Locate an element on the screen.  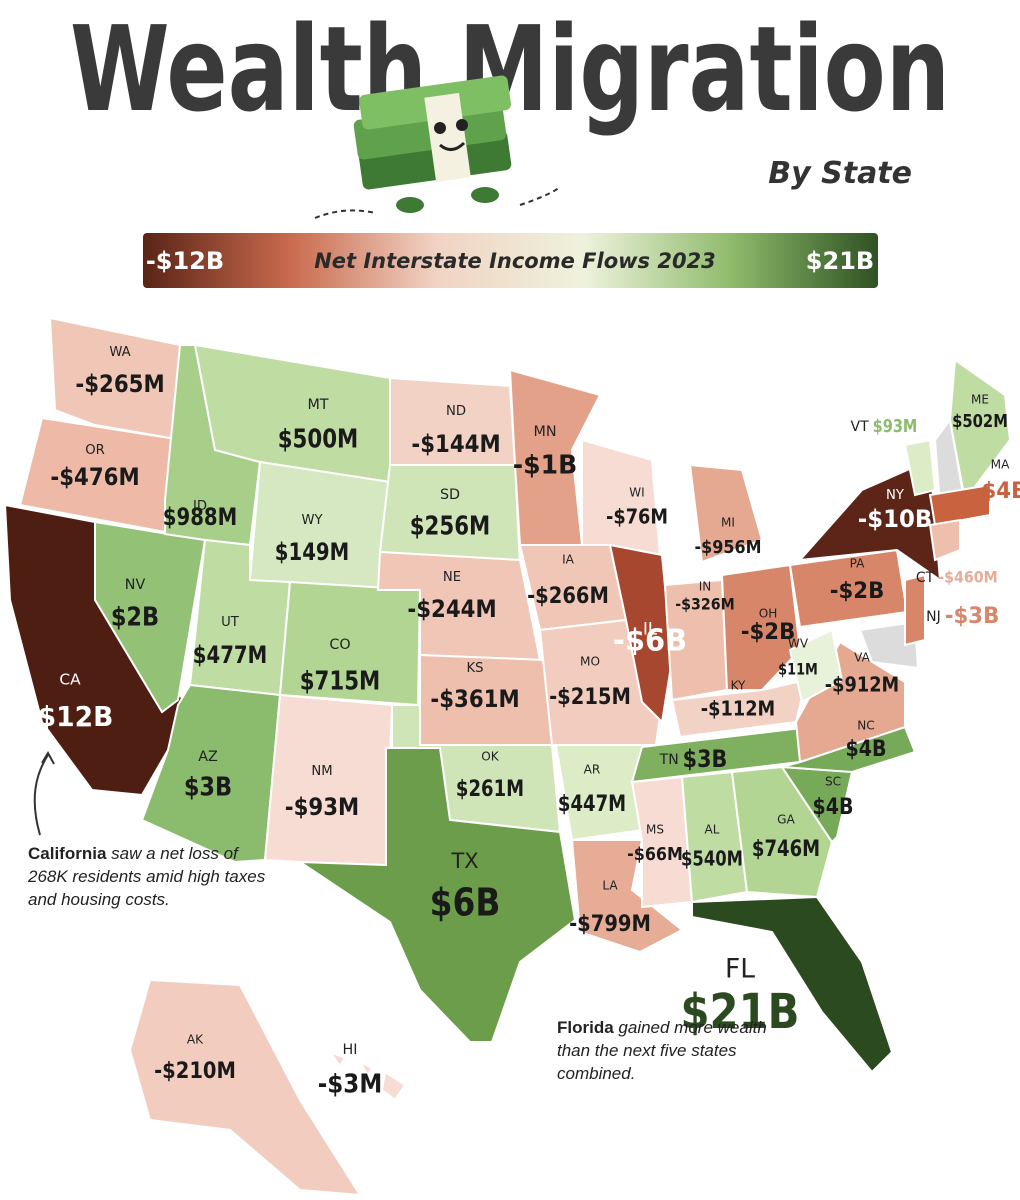
state-abbr: MS is located at coordinates (655, 830).